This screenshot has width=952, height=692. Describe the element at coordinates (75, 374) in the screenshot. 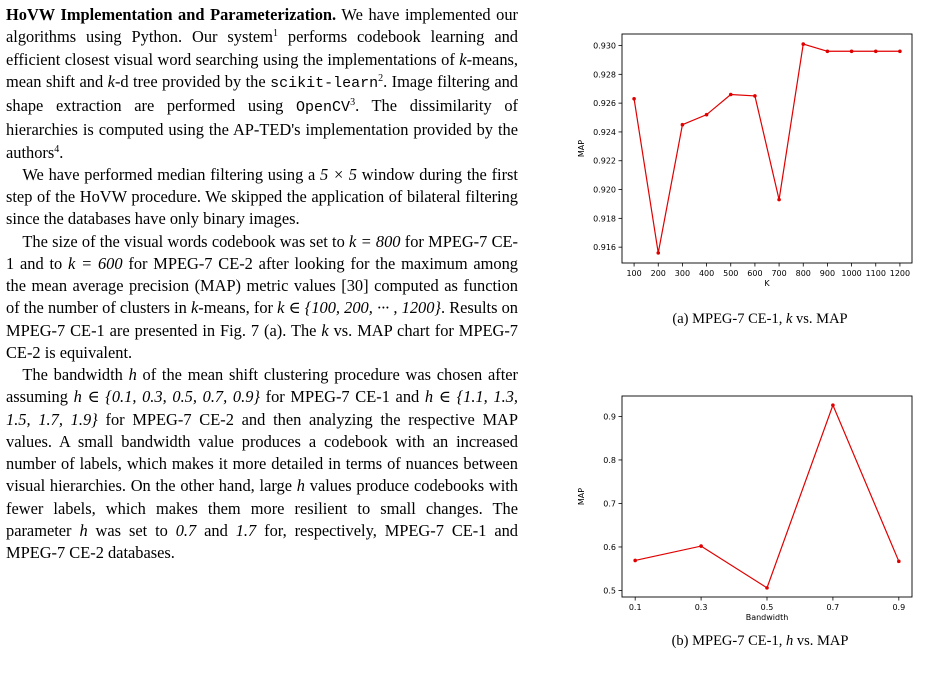

I see `text-run: The bandwidth` at that location.